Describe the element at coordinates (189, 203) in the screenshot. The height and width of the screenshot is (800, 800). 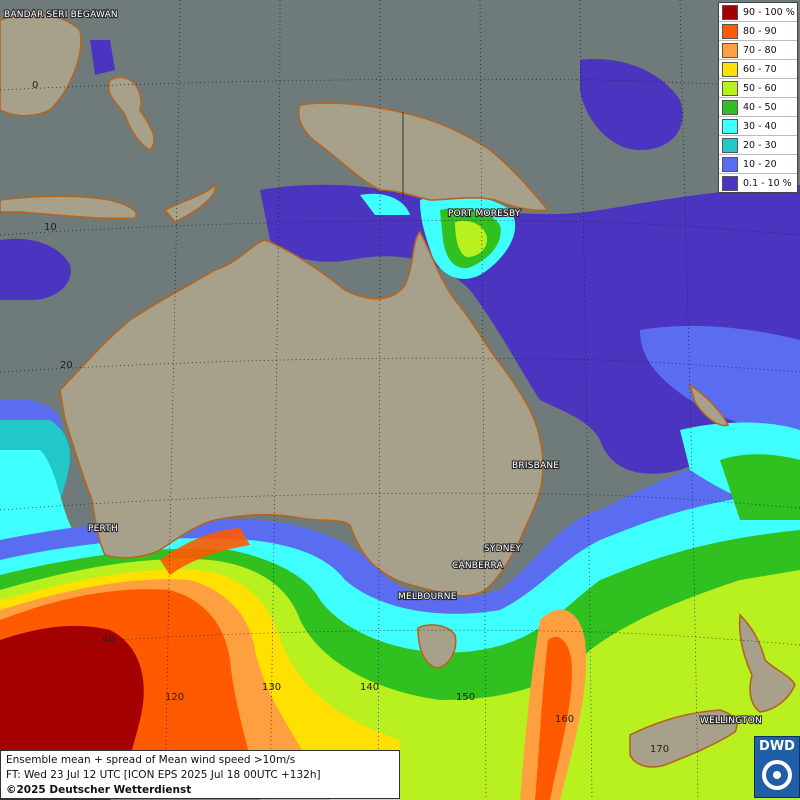
I see `timor-landmass` at that location.